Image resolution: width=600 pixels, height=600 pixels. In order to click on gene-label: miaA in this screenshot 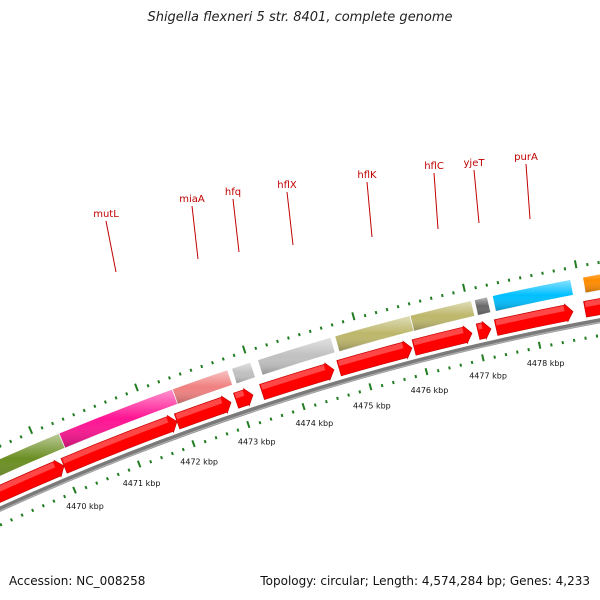, I will do `click(192, 199)`.